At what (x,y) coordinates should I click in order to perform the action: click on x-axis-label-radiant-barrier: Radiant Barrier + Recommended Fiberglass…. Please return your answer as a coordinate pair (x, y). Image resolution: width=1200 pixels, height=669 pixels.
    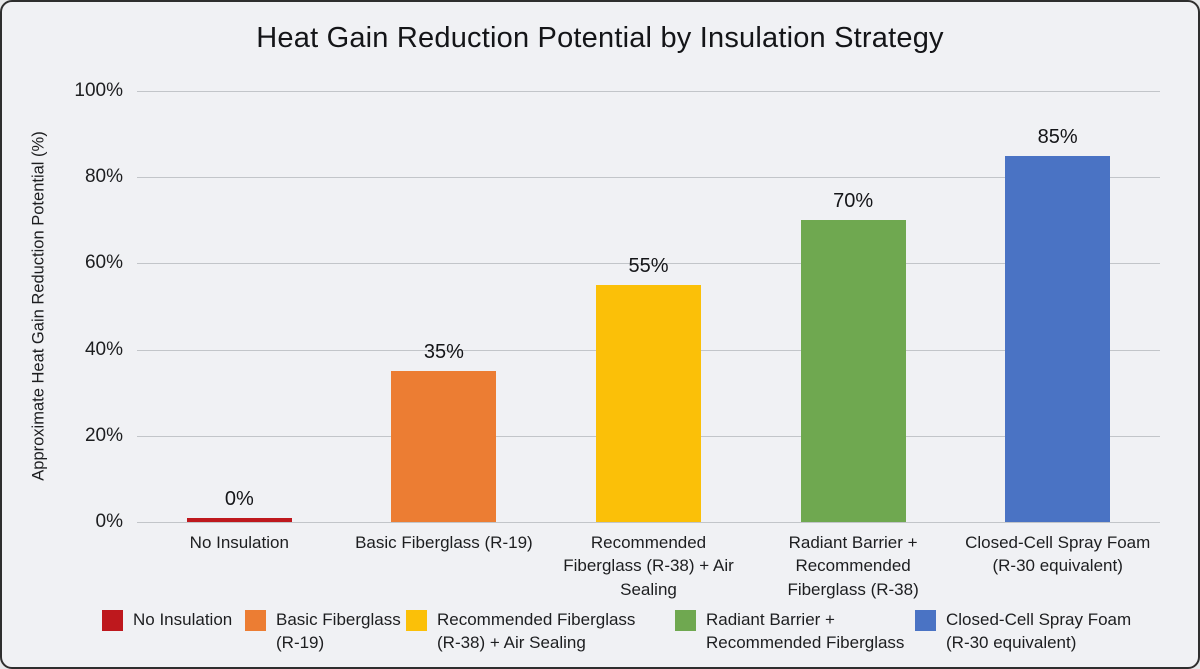
    Looking at the image, I should click on (853, 566).